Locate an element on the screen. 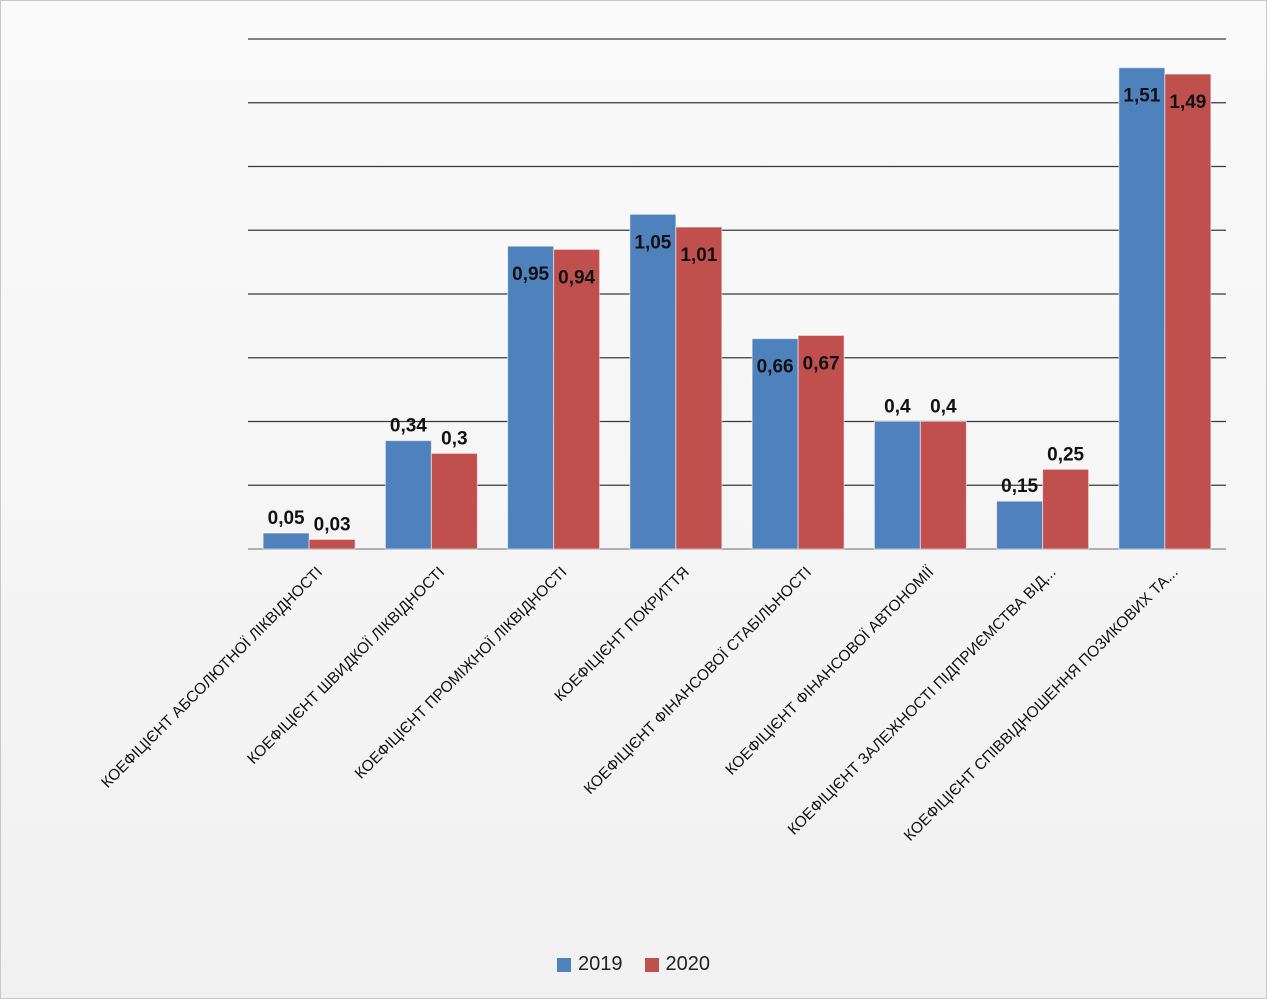  category-label-0: КОЕФІЦІЄНТ АБСОЛЮТНОЇ ЛІКВІДНОСТІ is located at coordinates (212, 678).